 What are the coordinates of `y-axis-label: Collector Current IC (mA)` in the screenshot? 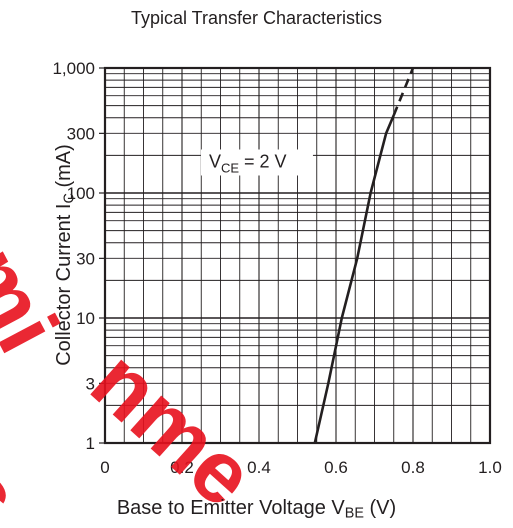 It's located at (65, 255).